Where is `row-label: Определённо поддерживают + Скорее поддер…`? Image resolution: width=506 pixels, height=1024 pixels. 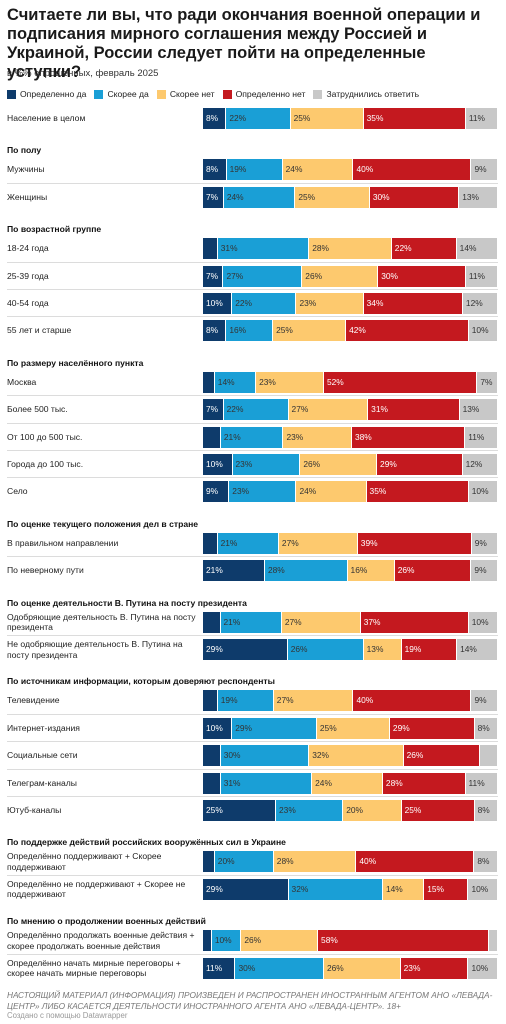
row-label: Определённо поддерживают + Скорее поддер… is located at coordinates (84, 861).